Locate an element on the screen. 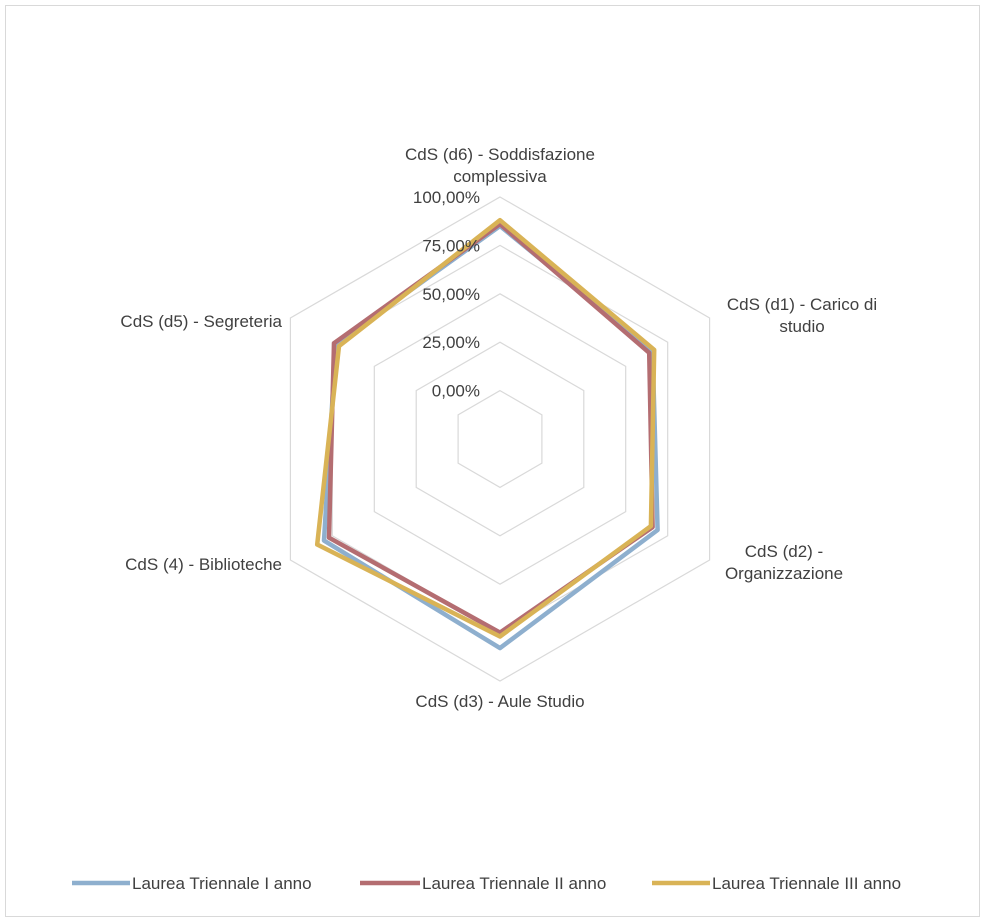 This screenshot has height=922, width=985. legend-label: Laurea Triennale II anno is located at coordinates (514, 883).